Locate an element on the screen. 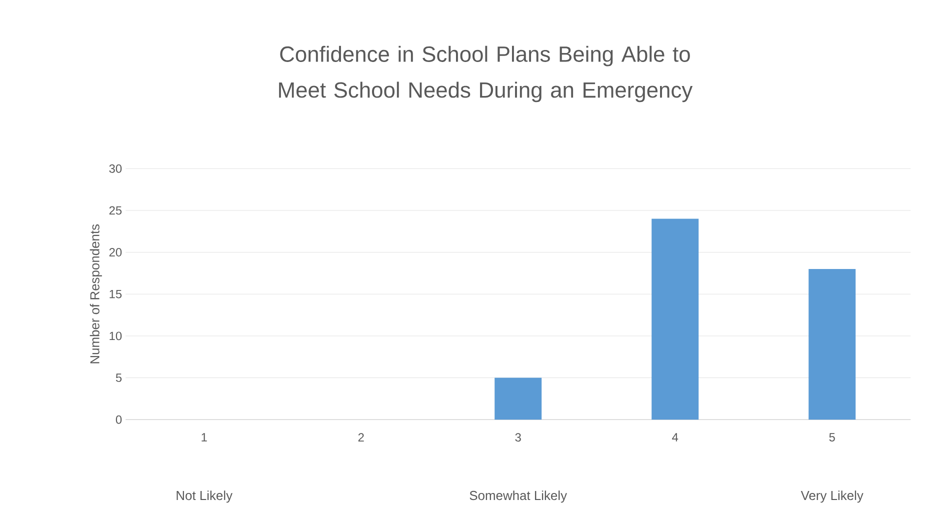 The height and width of the screenshot is (515, 935). y-tick-label: 30 is located at coordinates (115, 168).